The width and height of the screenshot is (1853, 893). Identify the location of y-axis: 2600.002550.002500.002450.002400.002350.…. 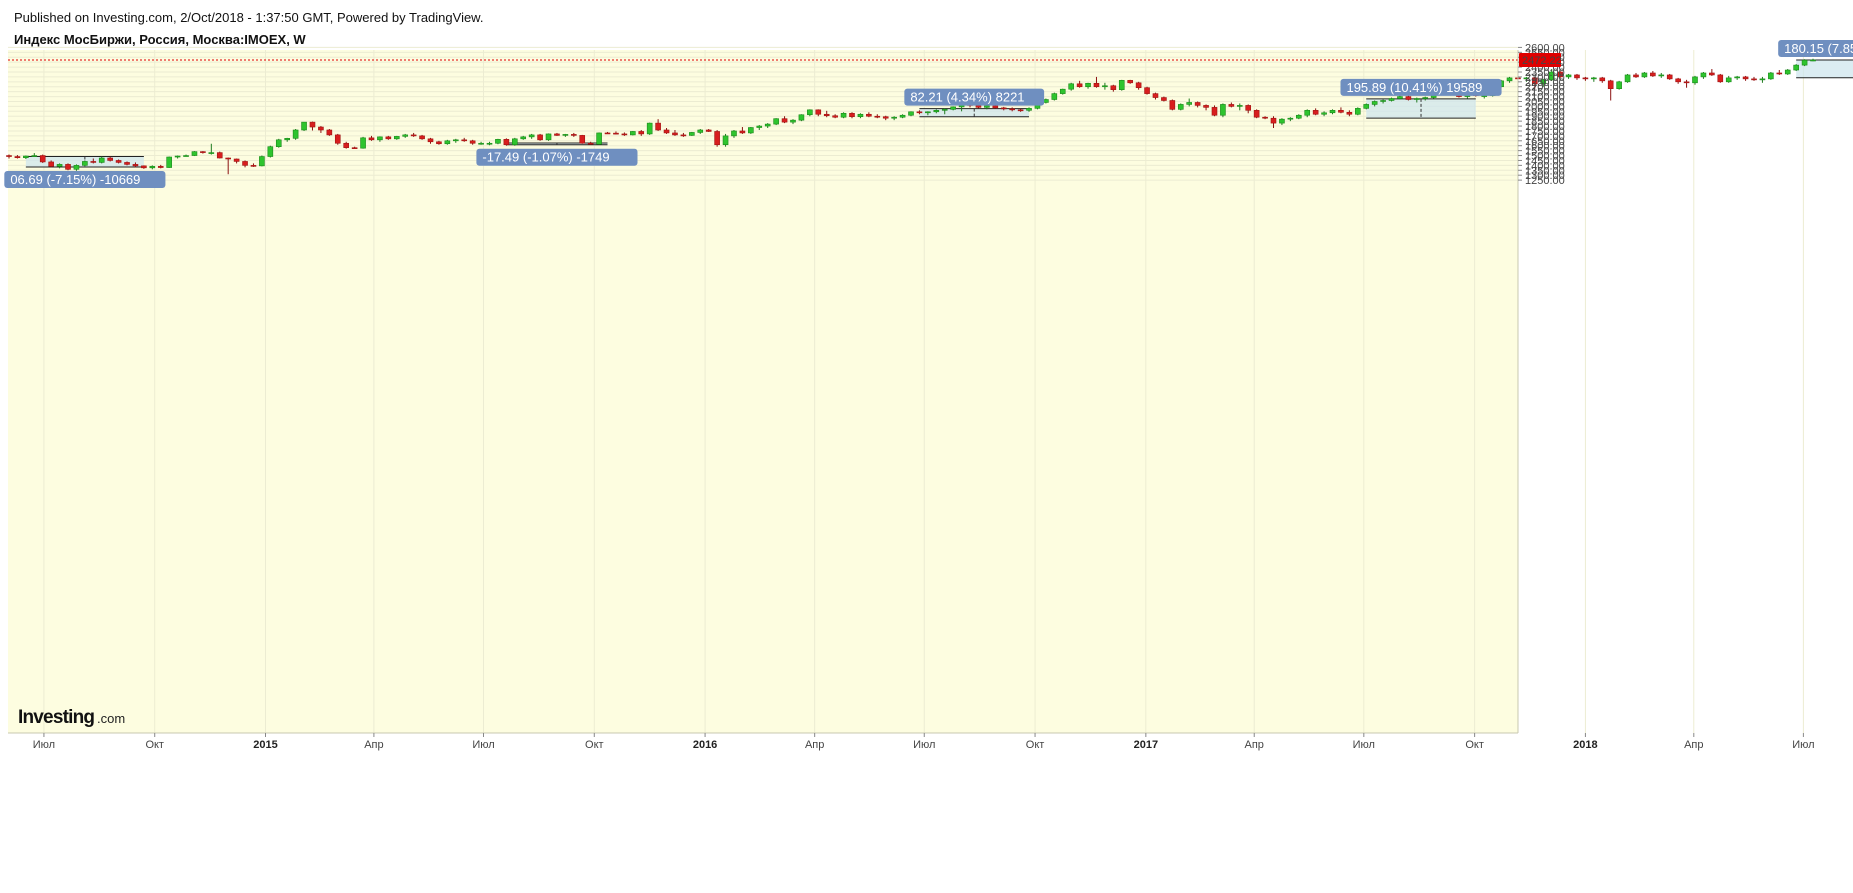
(1541, 387).